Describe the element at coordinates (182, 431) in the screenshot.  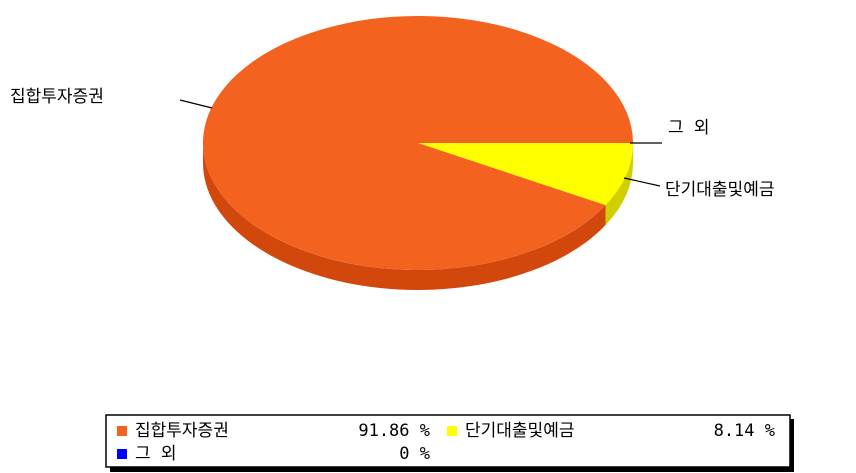
I see `legend-label: 집합투자증권` at that location.